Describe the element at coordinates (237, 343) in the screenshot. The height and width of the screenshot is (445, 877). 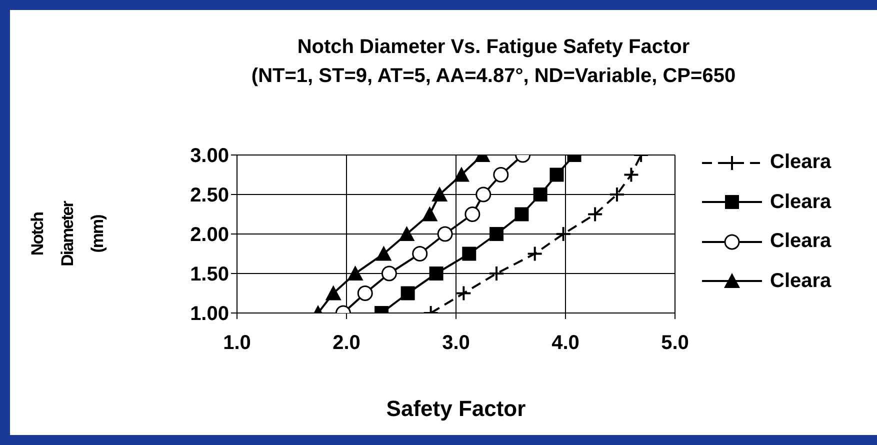
I see `x-tick-label: 1.0` at that location.